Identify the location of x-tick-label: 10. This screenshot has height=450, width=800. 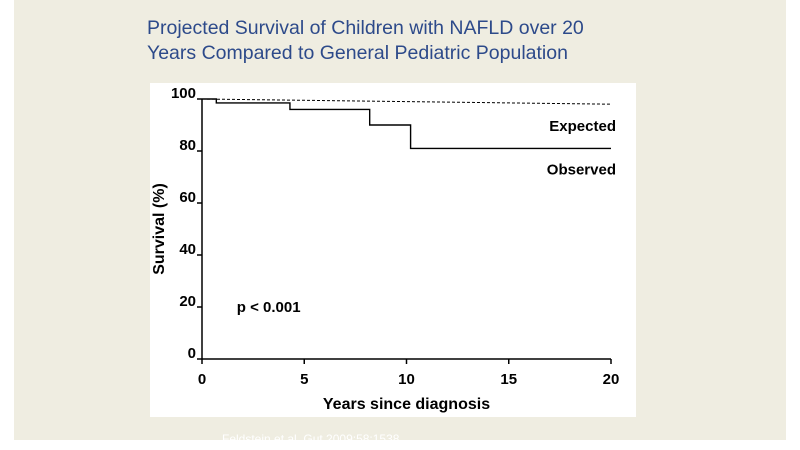
(406, 379).